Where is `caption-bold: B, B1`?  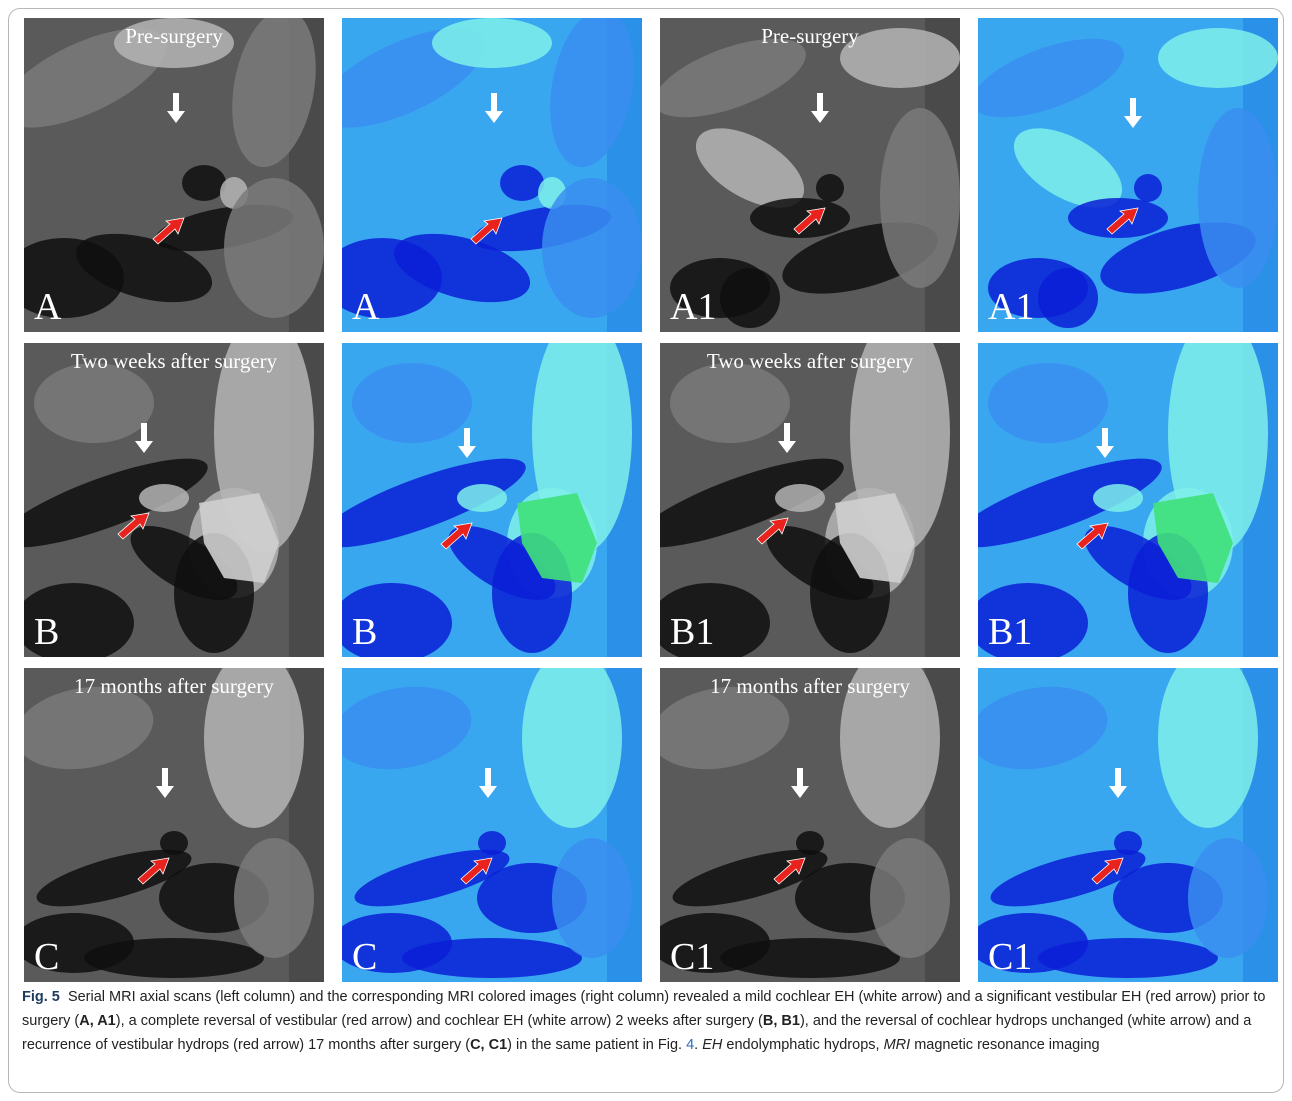 caption-bold: B, B1 is located at coordinates (781, 1021).